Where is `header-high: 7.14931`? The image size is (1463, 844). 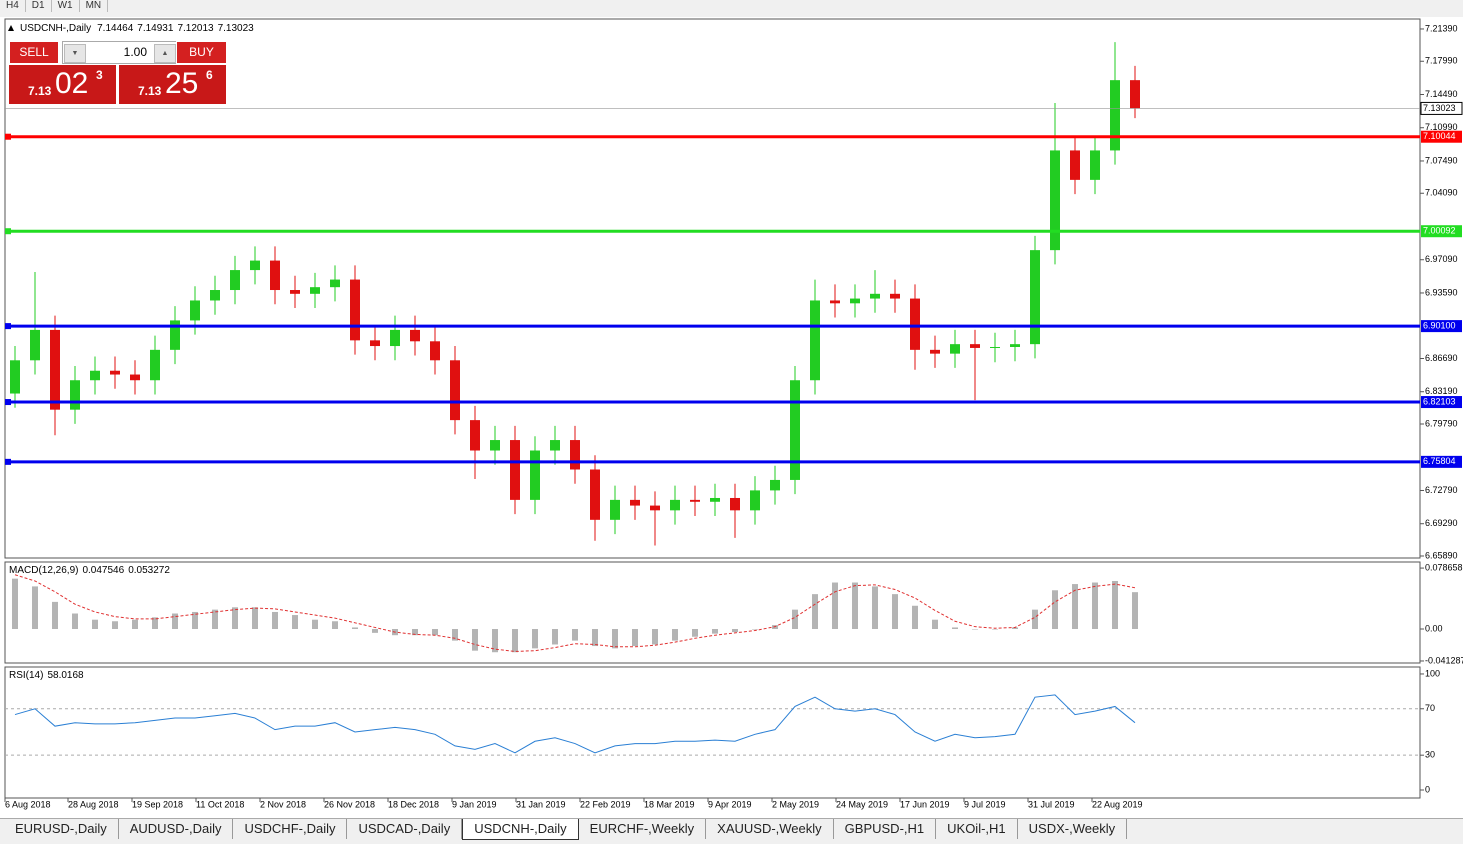
header-high: 7.14931 is located at coordinates (155, 28).